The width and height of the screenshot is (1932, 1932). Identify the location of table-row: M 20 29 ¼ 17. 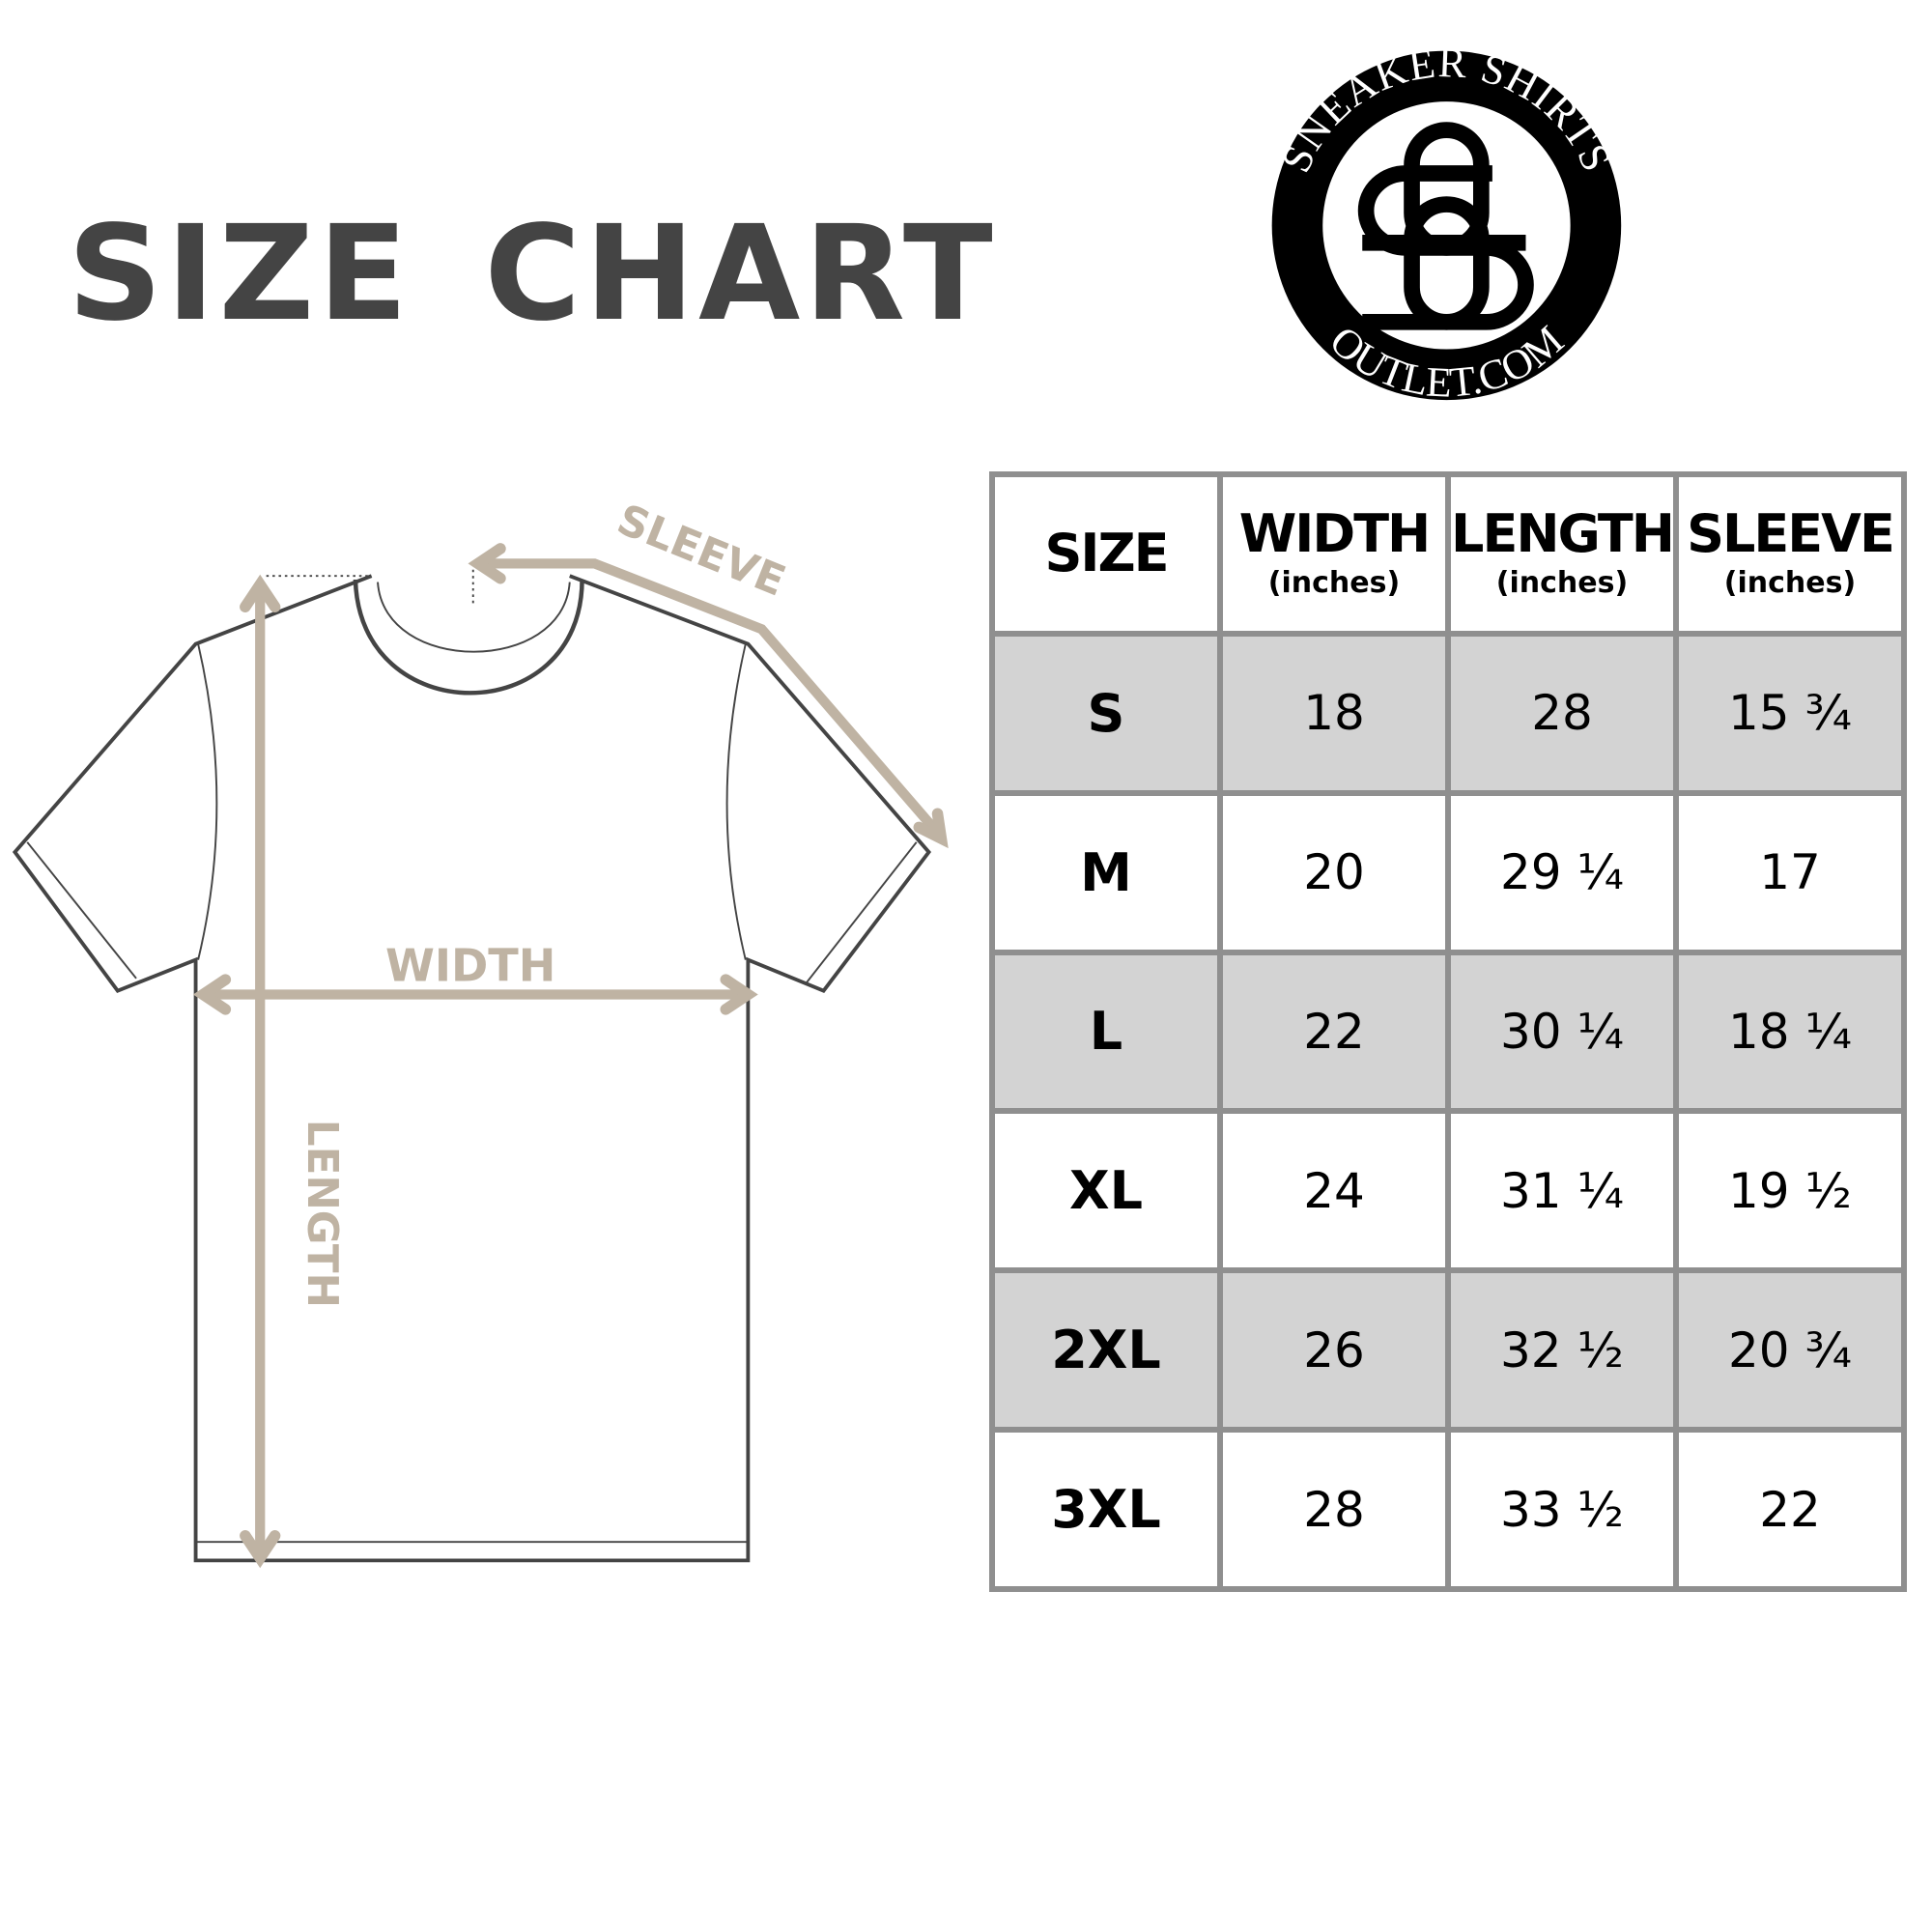
(1448, 872).